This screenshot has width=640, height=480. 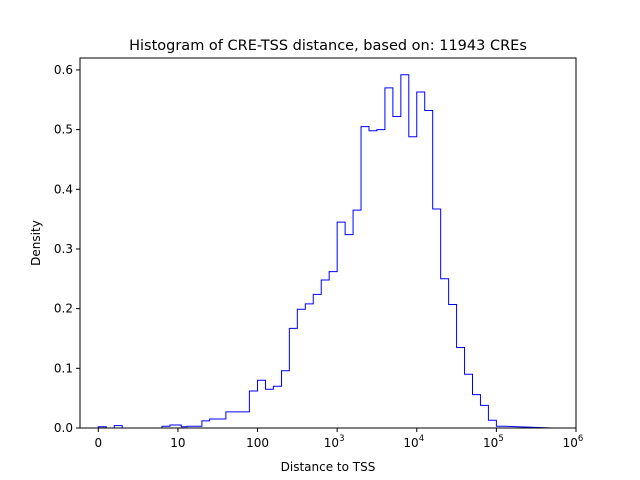 I want to click on y-tick-label: 0.2, so click(x=63, y=309).